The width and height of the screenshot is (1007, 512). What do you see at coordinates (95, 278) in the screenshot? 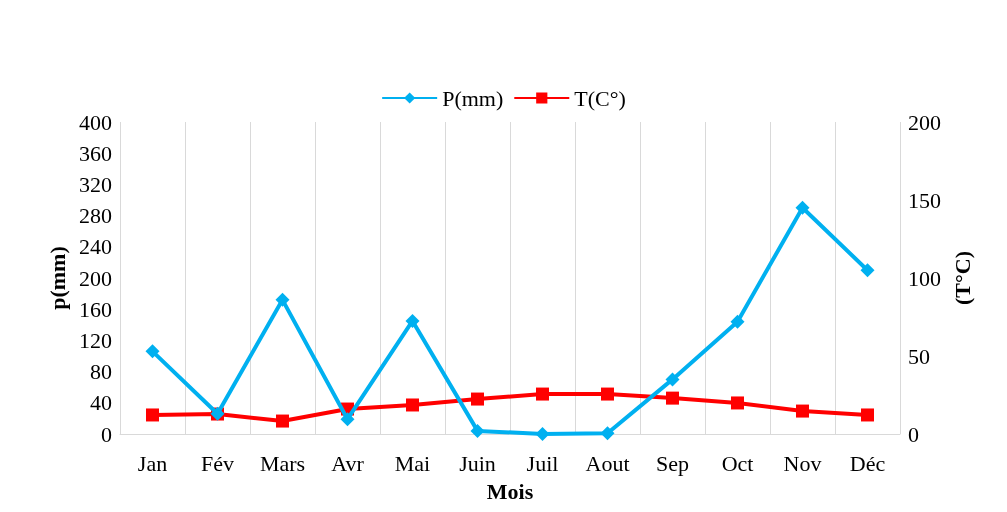
I see `y-tick-label: 200` at bounding box center [95, 278].